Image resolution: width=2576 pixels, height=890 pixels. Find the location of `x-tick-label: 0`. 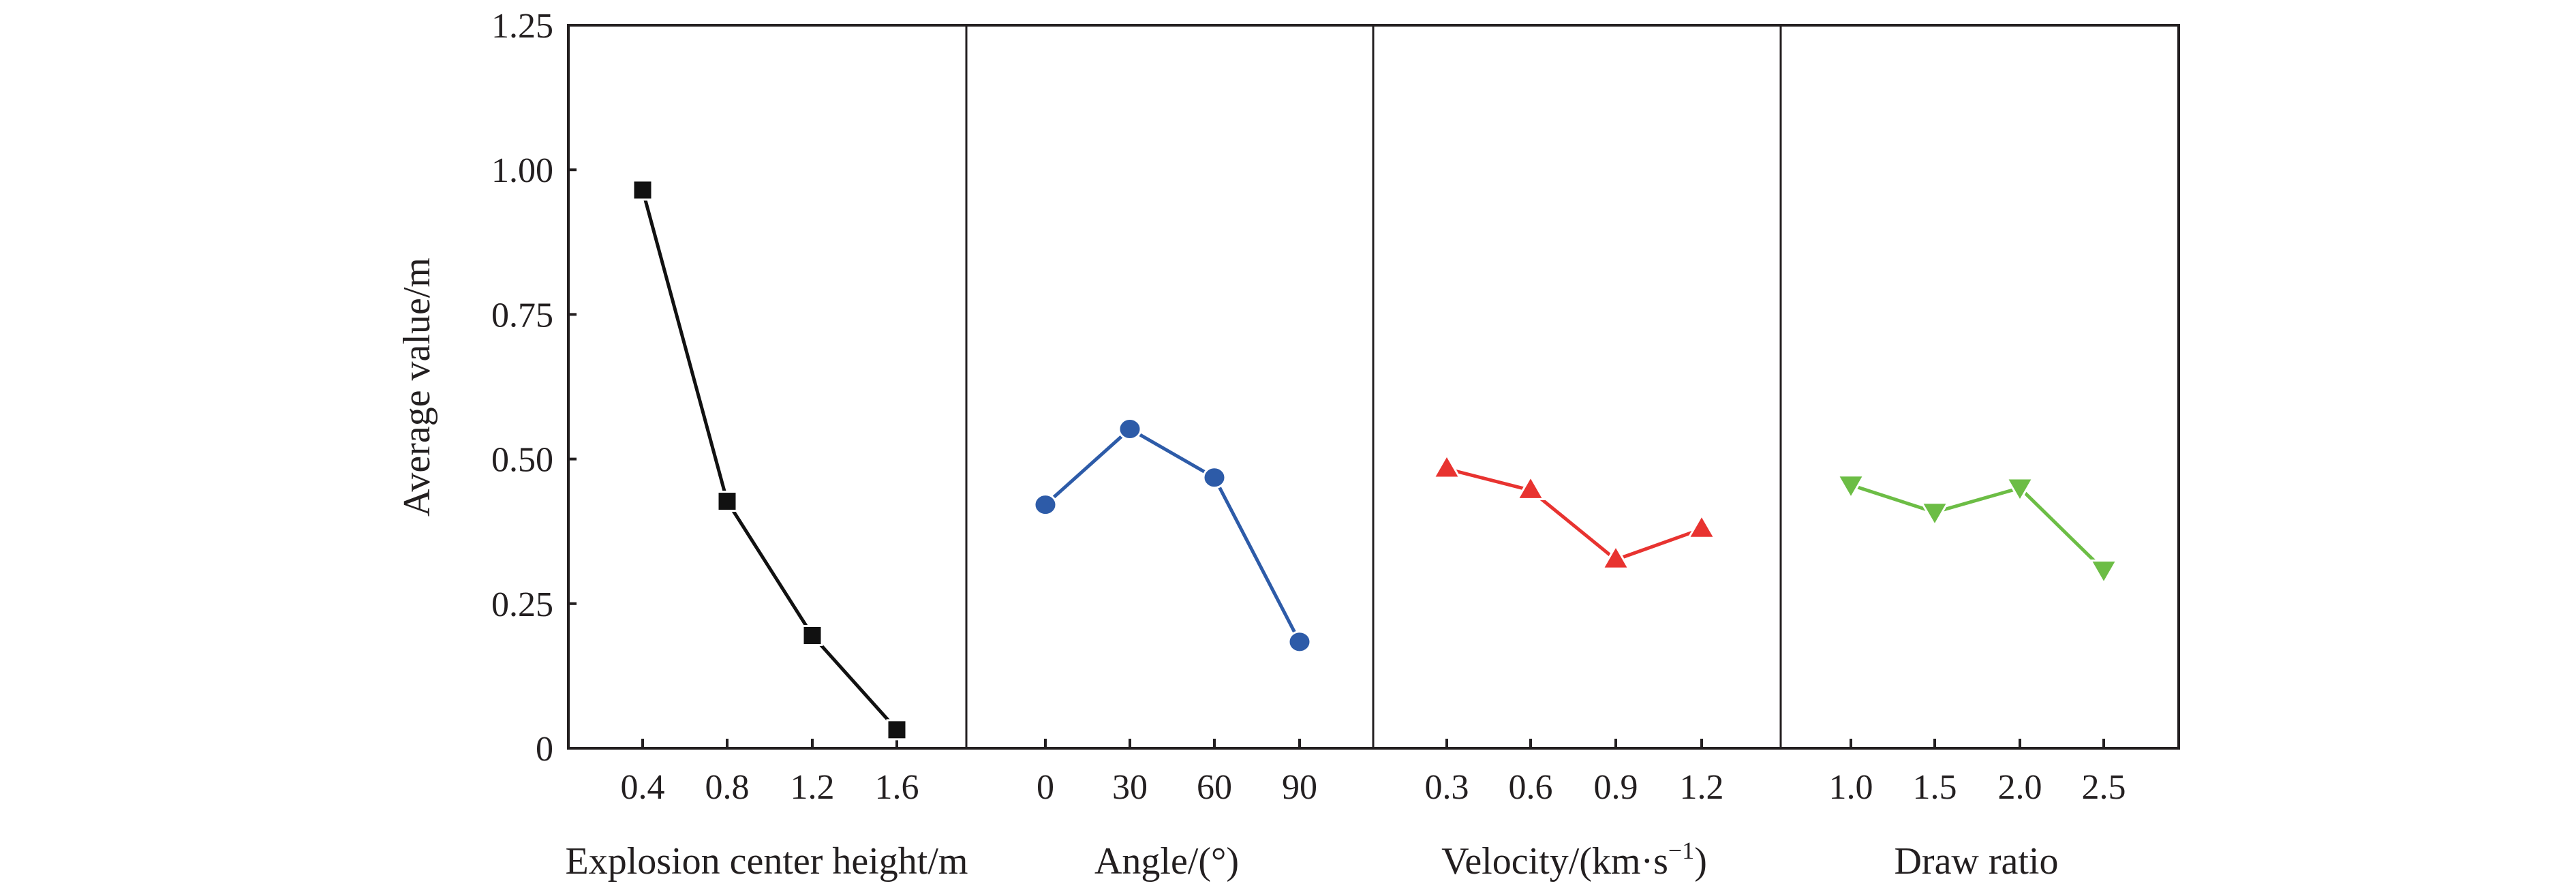

x-tick-label: 0 is located at coordinates (1045, 787).